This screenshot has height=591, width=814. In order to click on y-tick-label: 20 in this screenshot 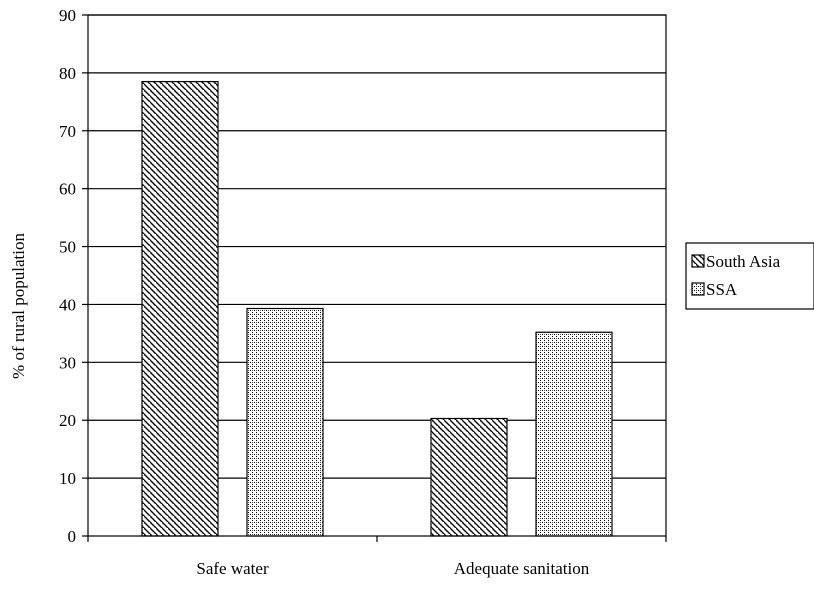, I will do `click(67, 420)`.